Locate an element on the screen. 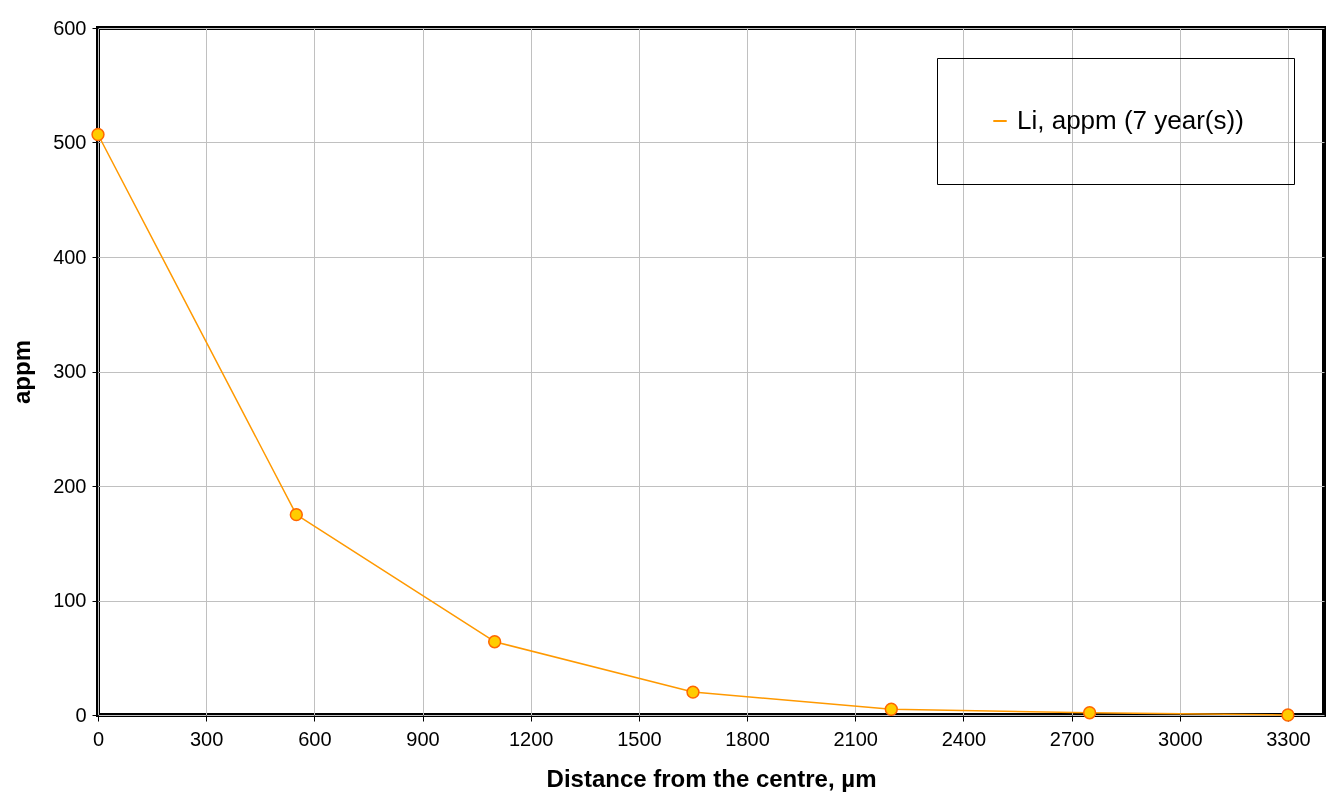  x-tick-label: 600 is located at coordinates (315, 738).